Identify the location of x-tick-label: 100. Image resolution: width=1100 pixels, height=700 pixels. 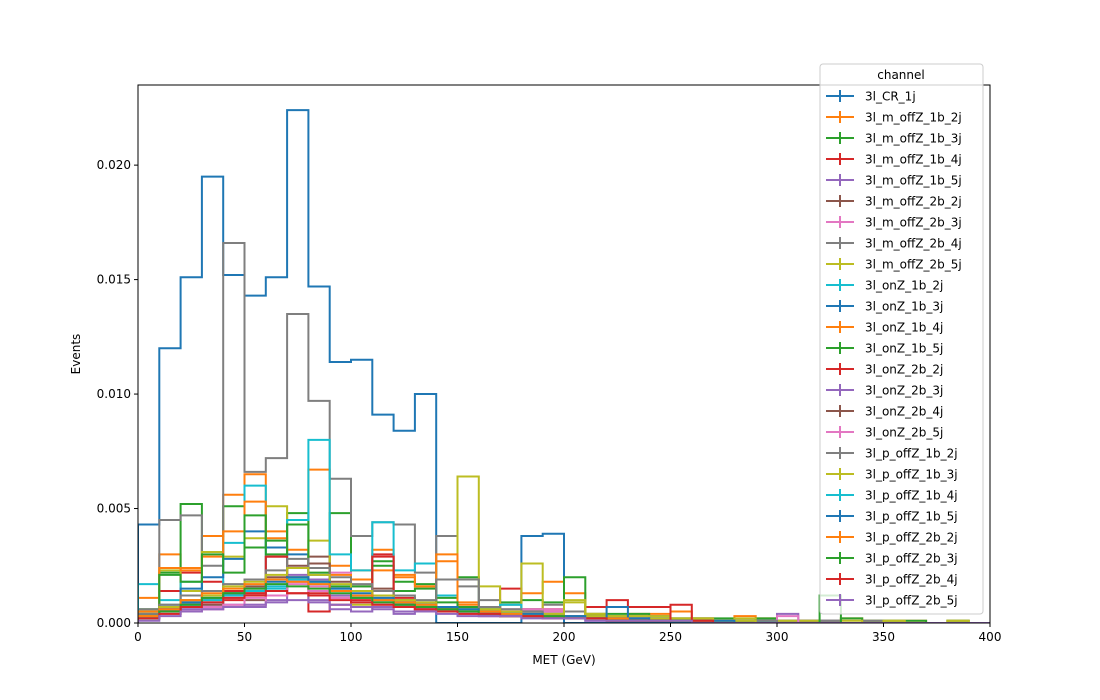
(351, 637).